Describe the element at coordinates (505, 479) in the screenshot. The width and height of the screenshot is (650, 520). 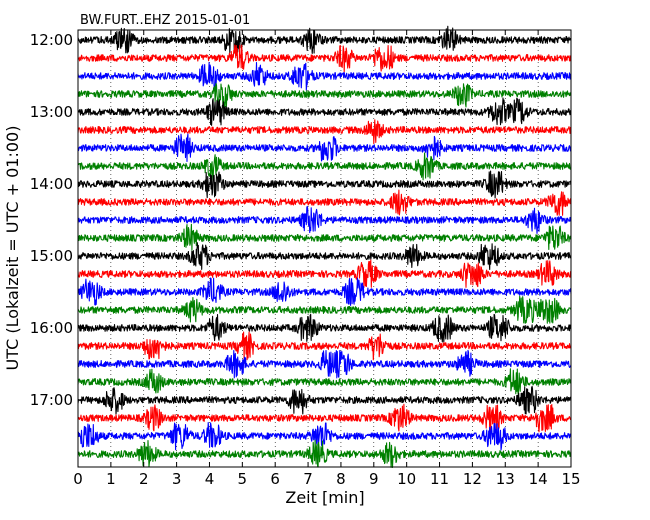
I see `x-tick-label: 13` at that location.